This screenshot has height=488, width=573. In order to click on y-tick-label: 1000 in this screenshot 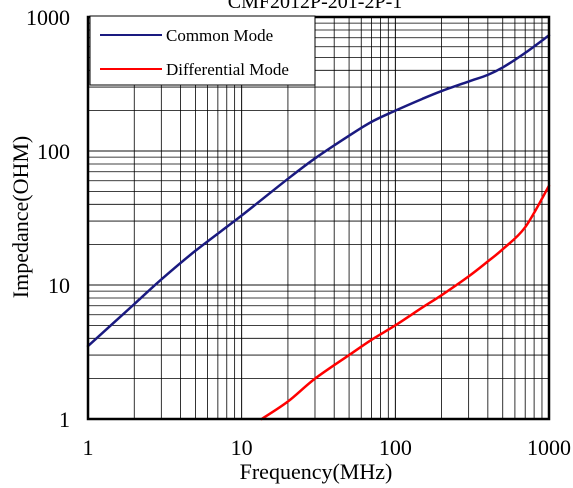, I will do `click(48, 17)`.